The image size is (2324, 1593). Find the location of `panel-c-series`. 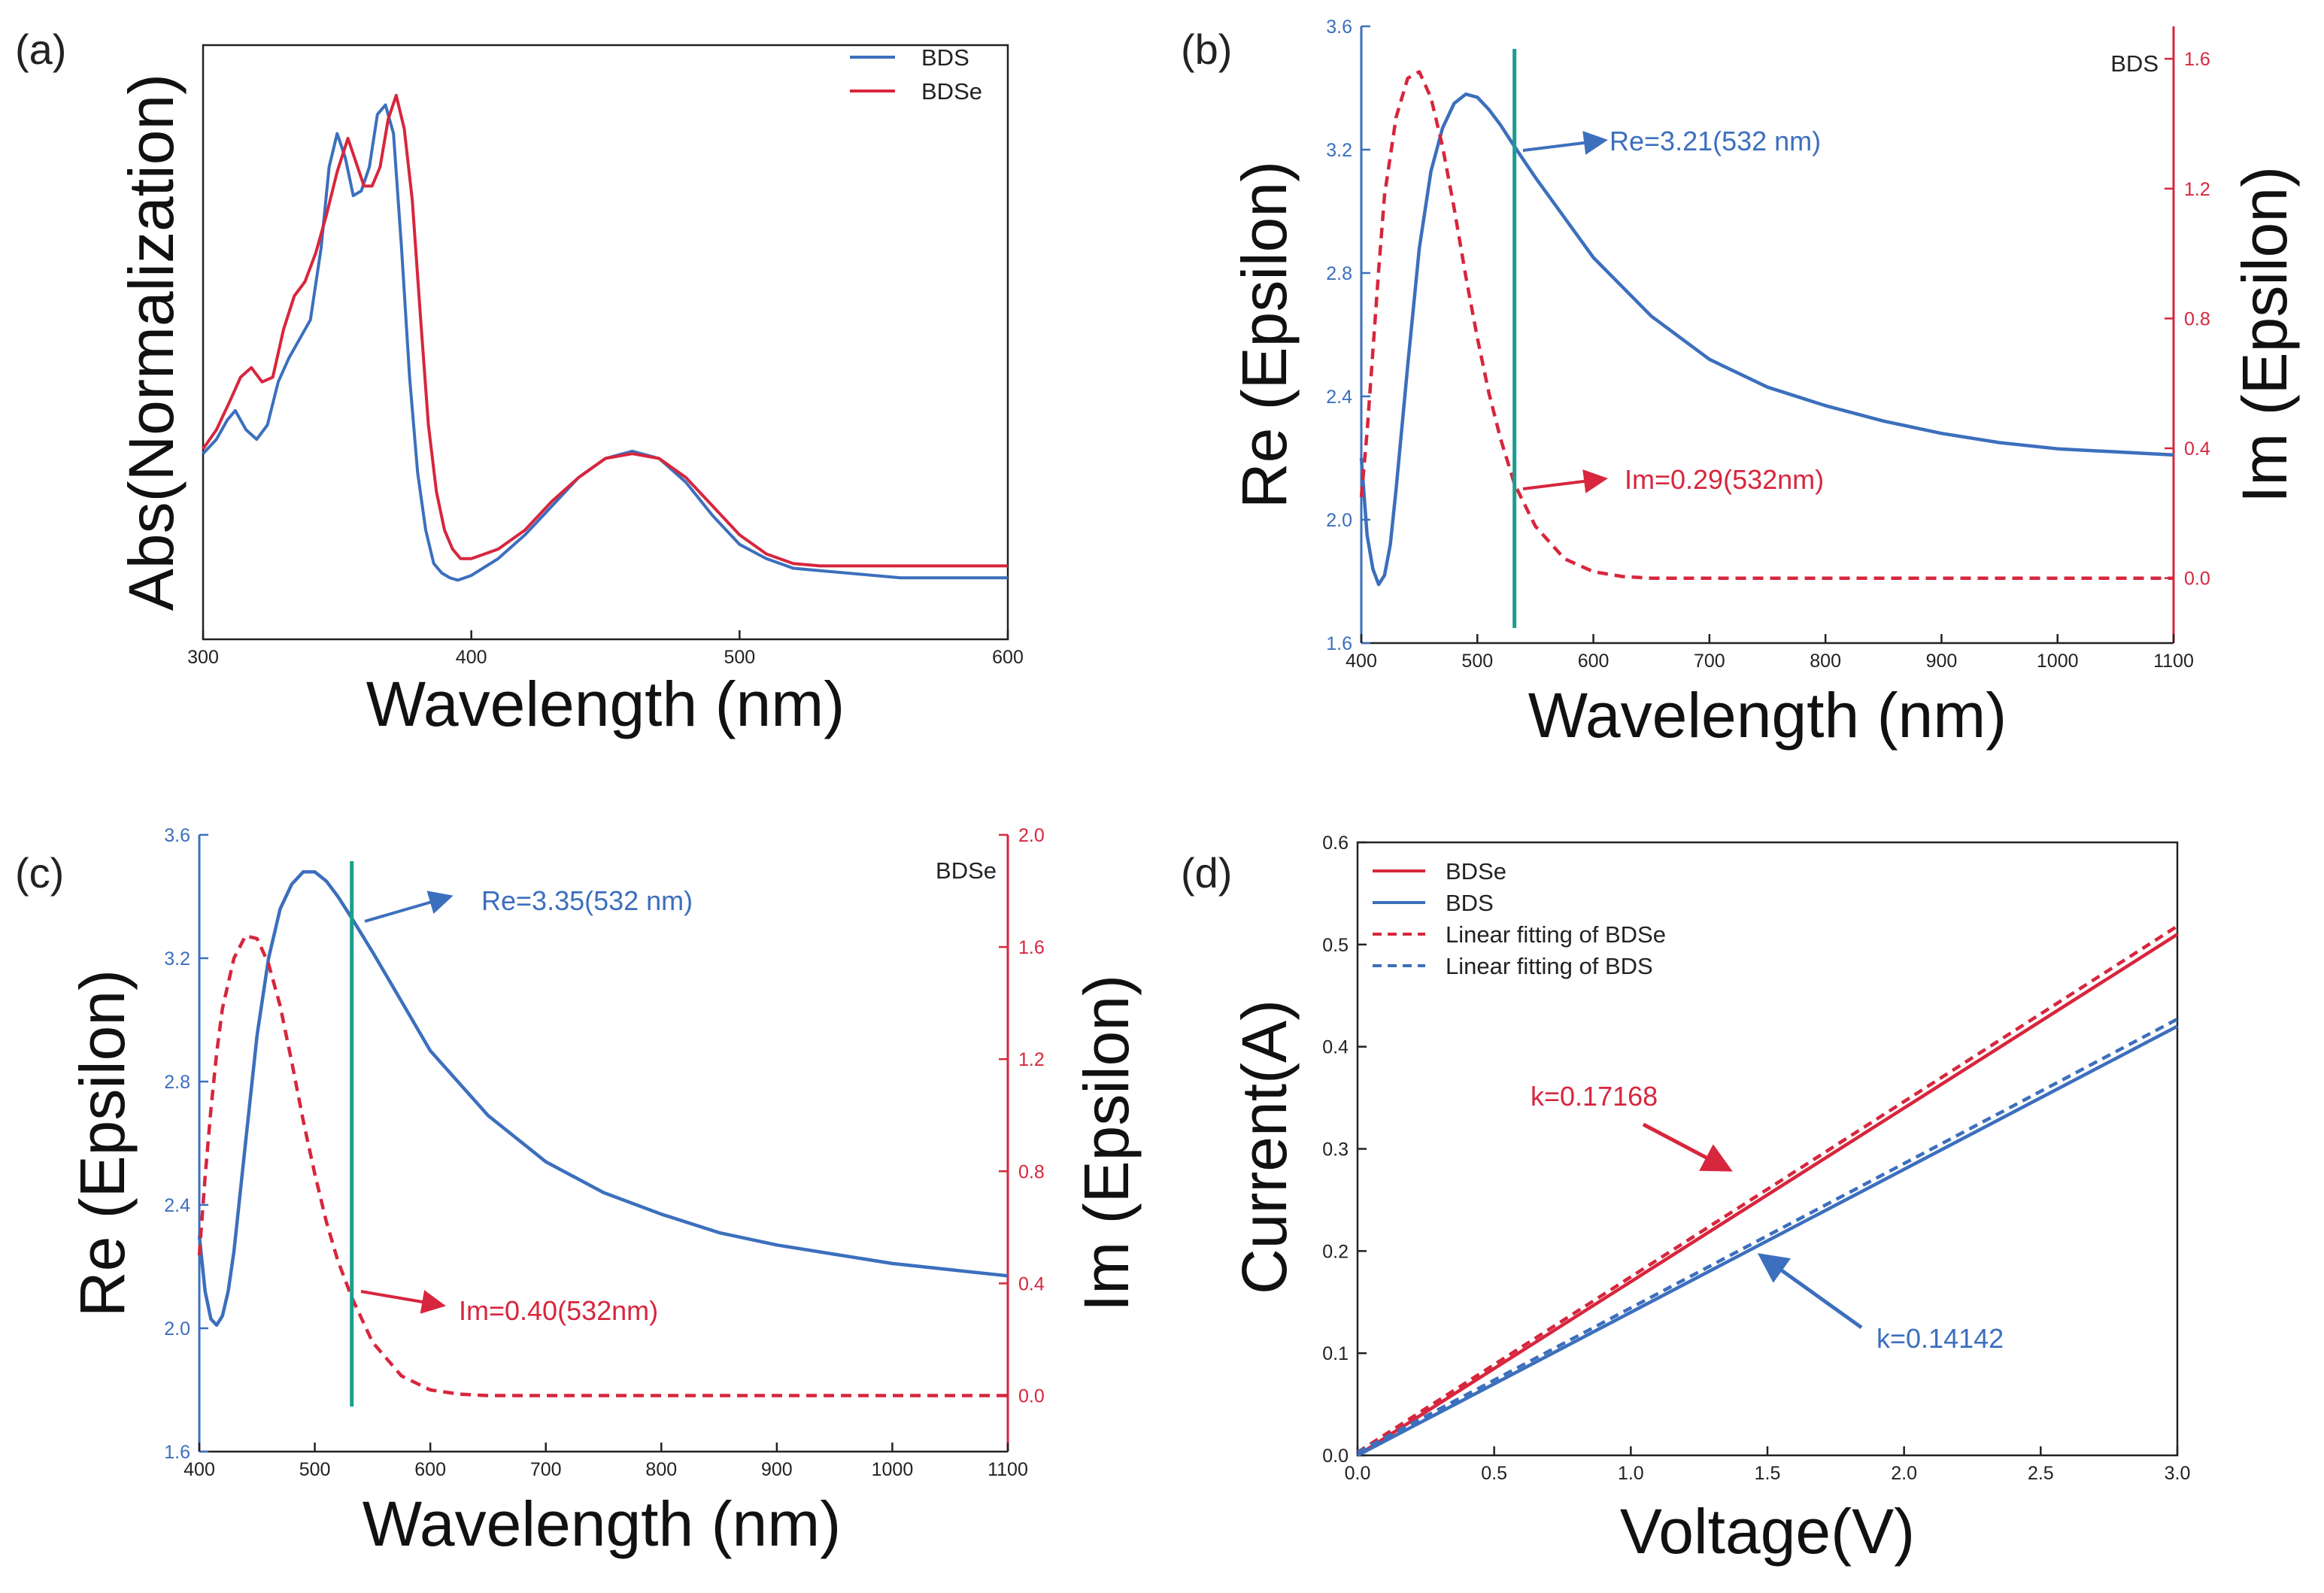

panel-c-series is located at coordinates (603, 1133).